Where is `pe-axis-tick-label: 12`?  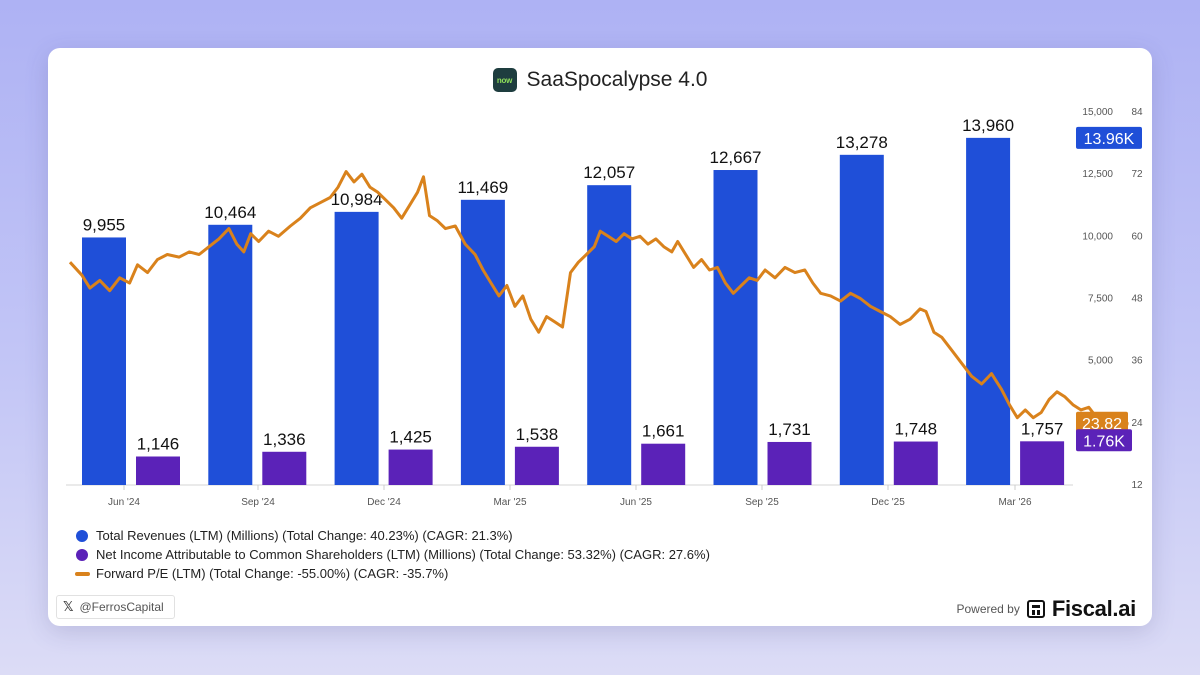
pe-axis-tick-label: 12 is located at coordinates (1137, 485).